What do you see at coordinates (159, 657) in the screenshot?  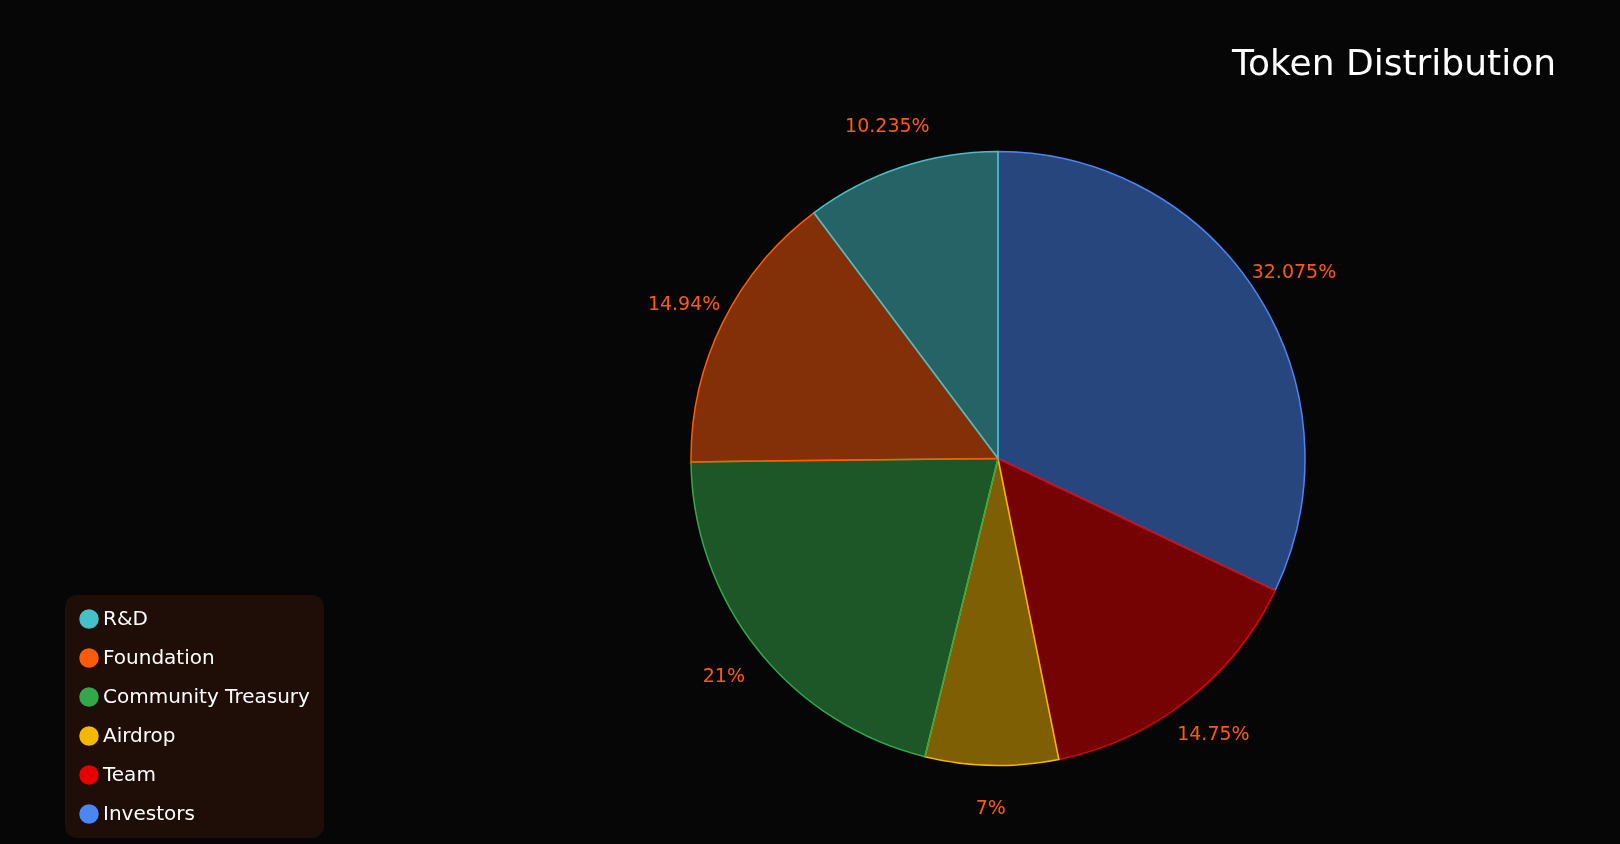 I see `legend-label: Foundation` at bounding box center [159, 657].